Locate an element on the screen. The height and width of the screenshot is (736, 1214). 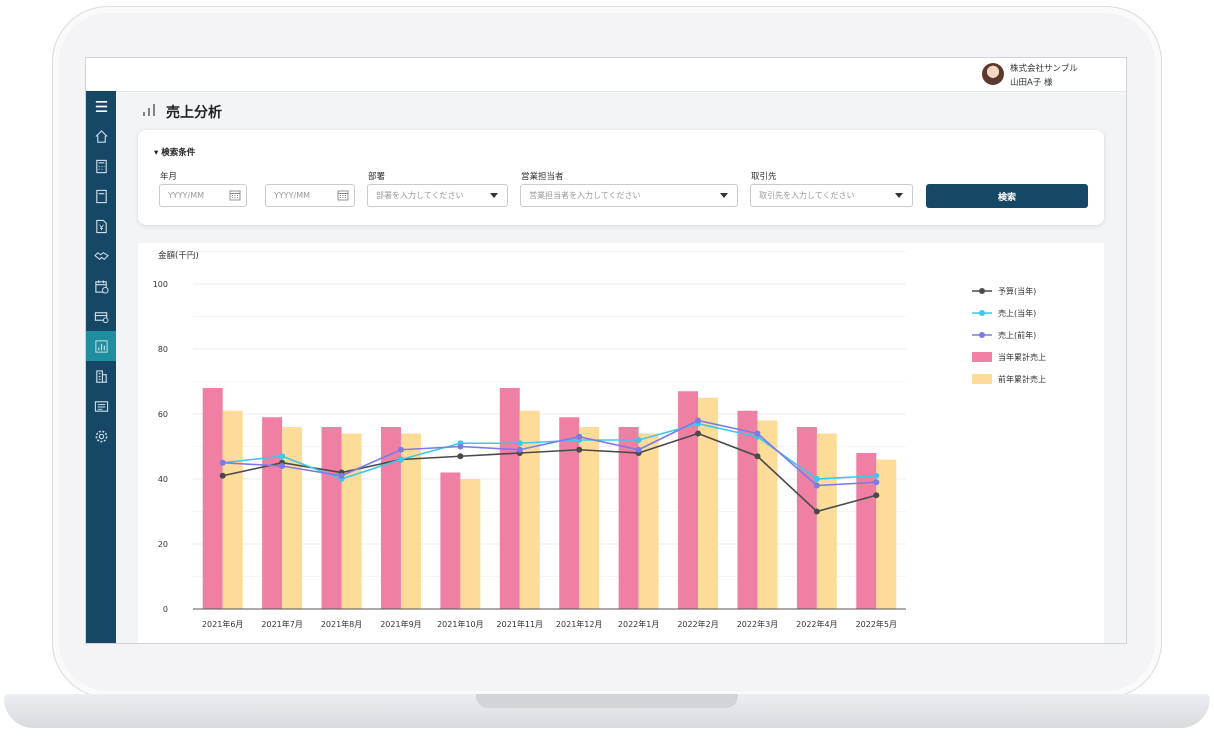
x-tick-label: 2021年11月 is located at coordinates (520, 624).